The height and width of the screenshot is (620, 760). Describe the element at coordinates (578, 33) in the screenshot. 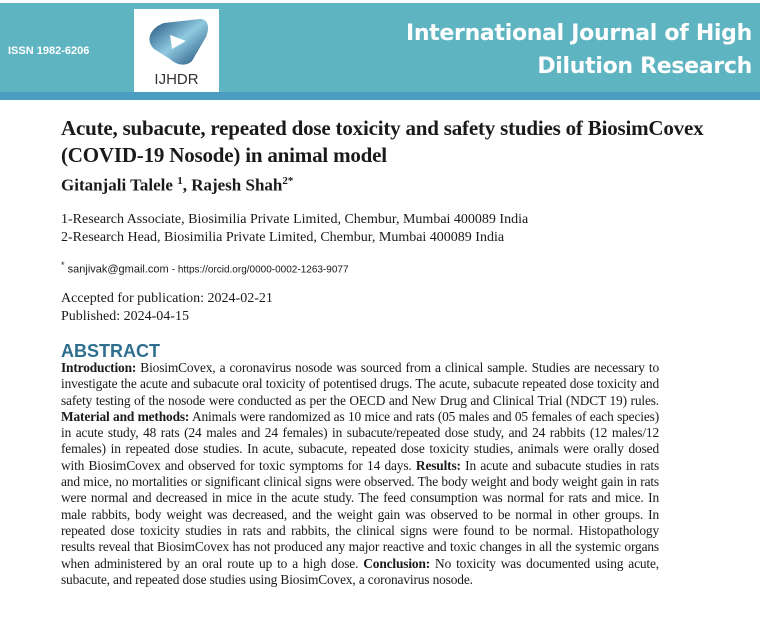

I see `journal-name-line: International Journal of High` at that location.